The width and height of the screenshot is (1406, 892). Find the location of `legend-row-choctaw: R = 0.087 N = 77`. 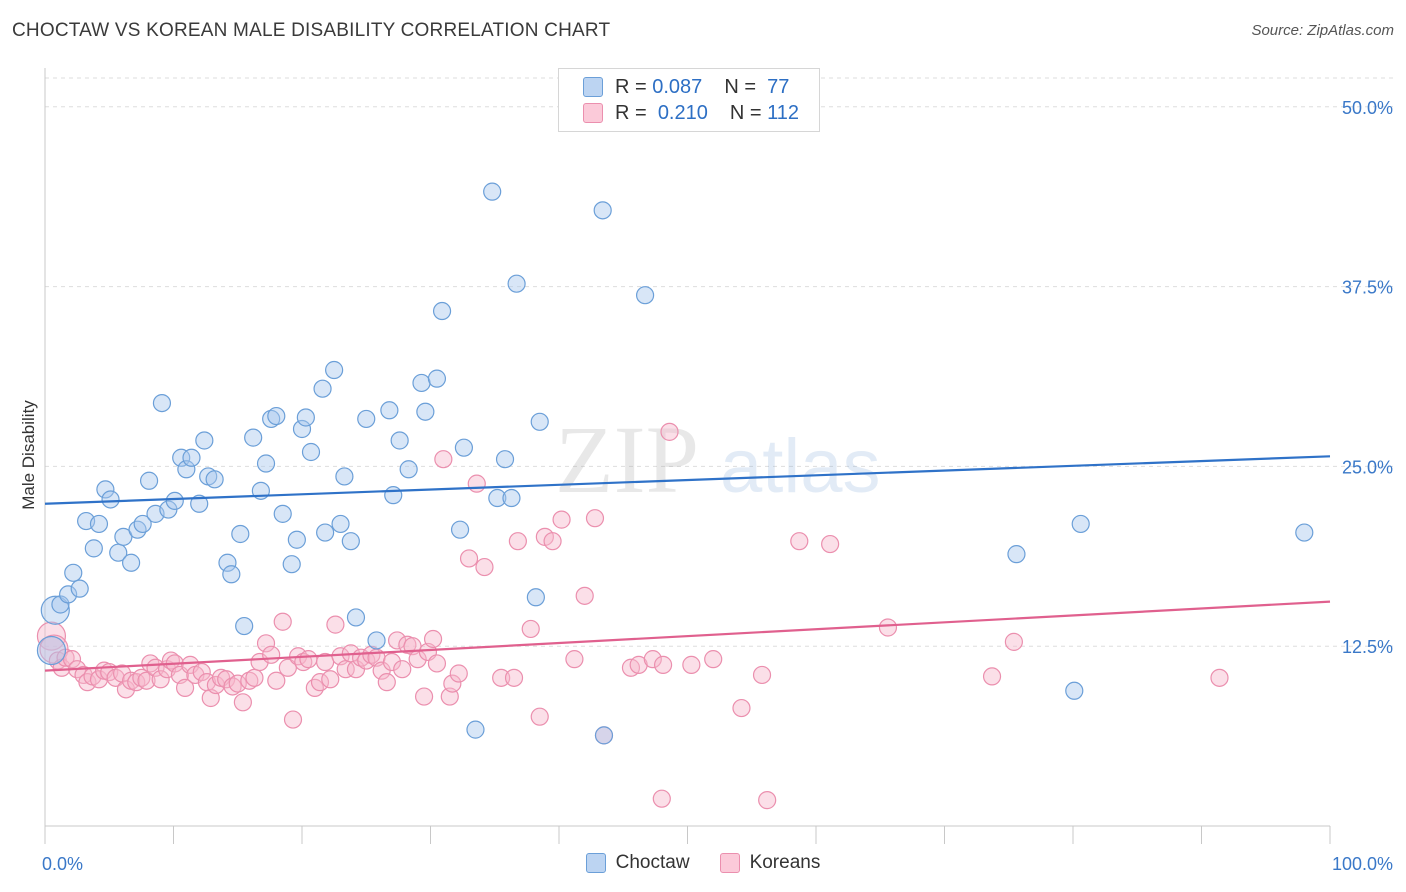

legend-row-choctaw: R = 0.087 N = 77 is located at coordinates (686, 87).